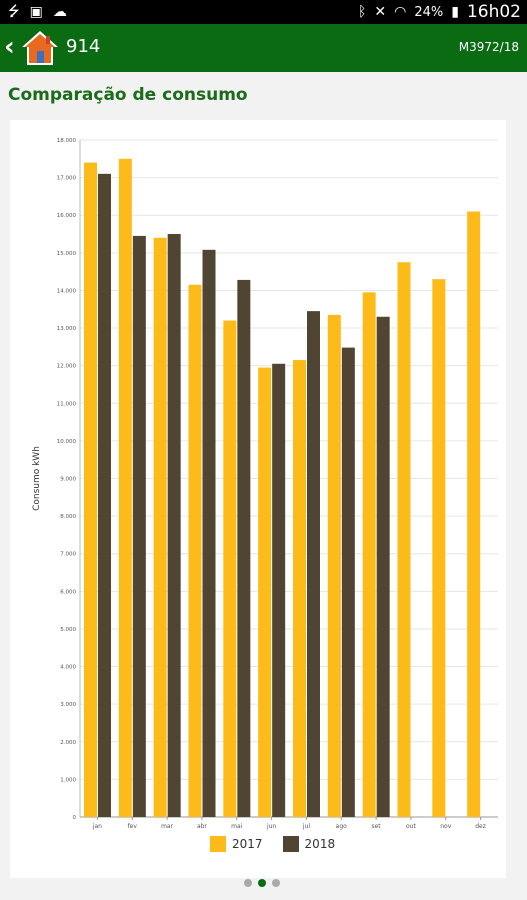 The height and width of the screenshot is (900, 527). I want to click on y-tick-label: 17.000, so click(67, 179).